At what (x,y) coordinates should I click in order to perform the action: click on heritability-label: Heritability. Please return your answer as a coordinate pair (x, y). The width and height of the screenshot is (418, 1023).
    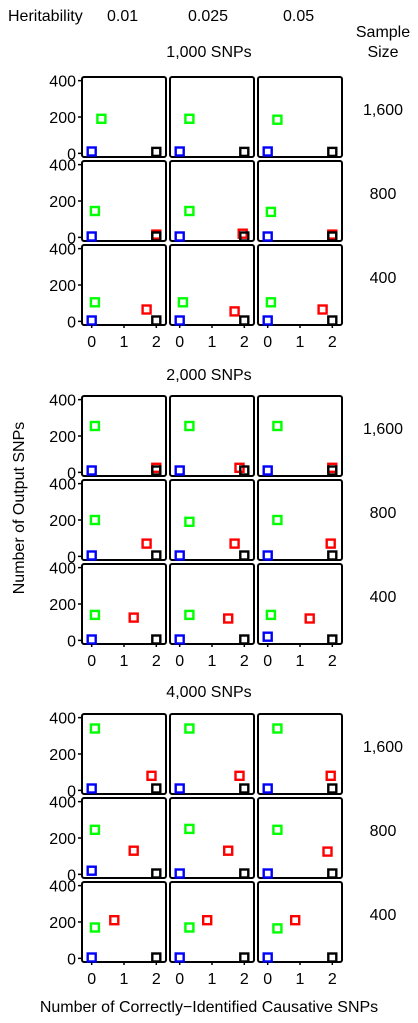
    Looking at the image, I should click on (45, 16).